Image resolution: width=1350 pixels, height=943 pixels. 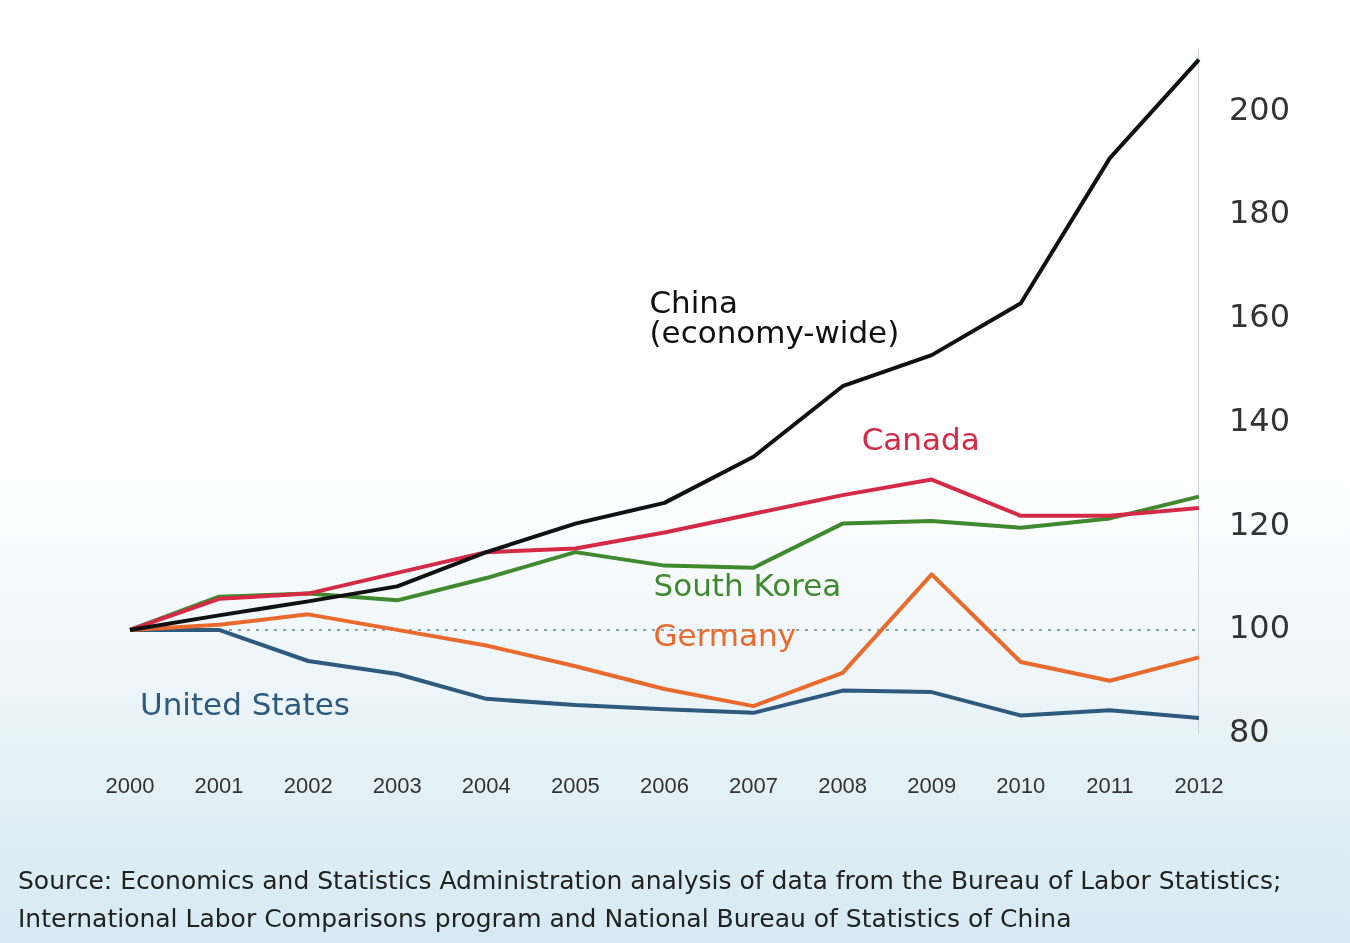 What do you see at coordinates (397, 785) in the screenshot?
I see `x-tick-label: 2003` at bounding box center [397, 785].